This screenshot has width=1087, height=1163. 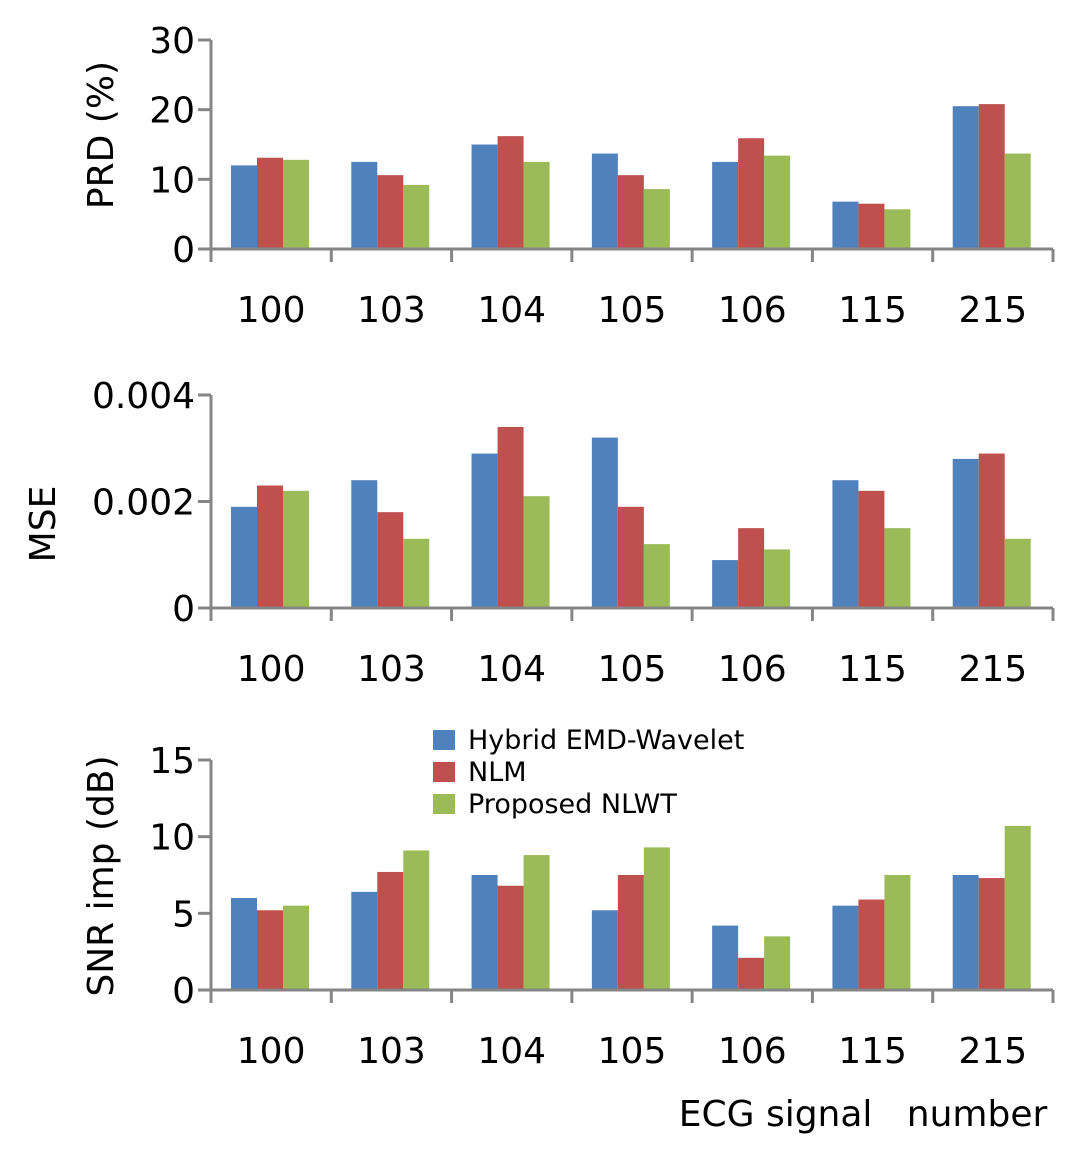 I want to click on snr-yticks: 0 5 10 15, so click(x=180, y=876).